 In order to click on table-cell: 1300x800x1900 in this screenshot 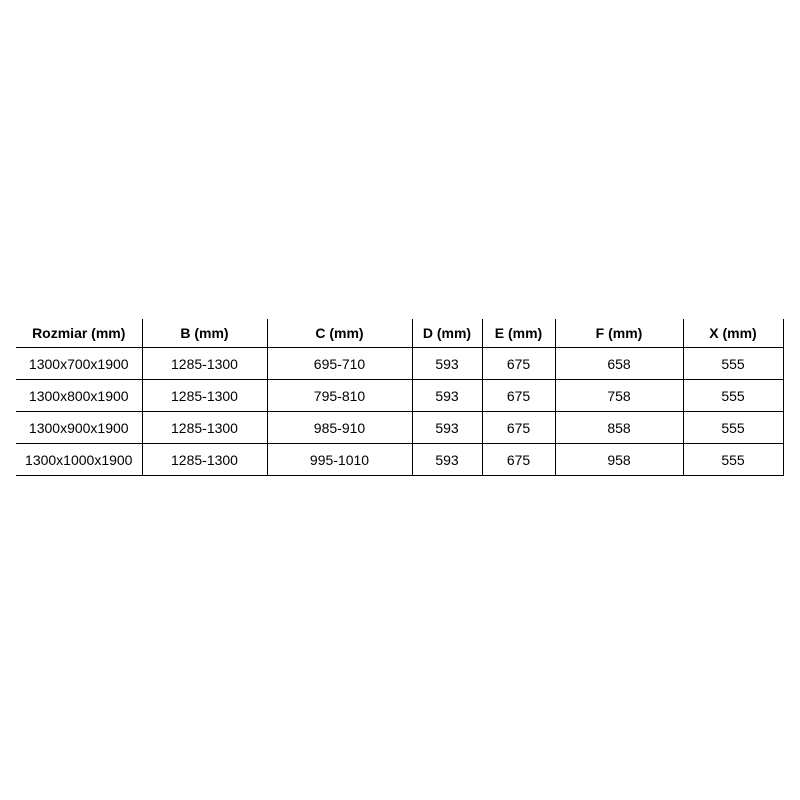, I will do `click(79, 395)`.